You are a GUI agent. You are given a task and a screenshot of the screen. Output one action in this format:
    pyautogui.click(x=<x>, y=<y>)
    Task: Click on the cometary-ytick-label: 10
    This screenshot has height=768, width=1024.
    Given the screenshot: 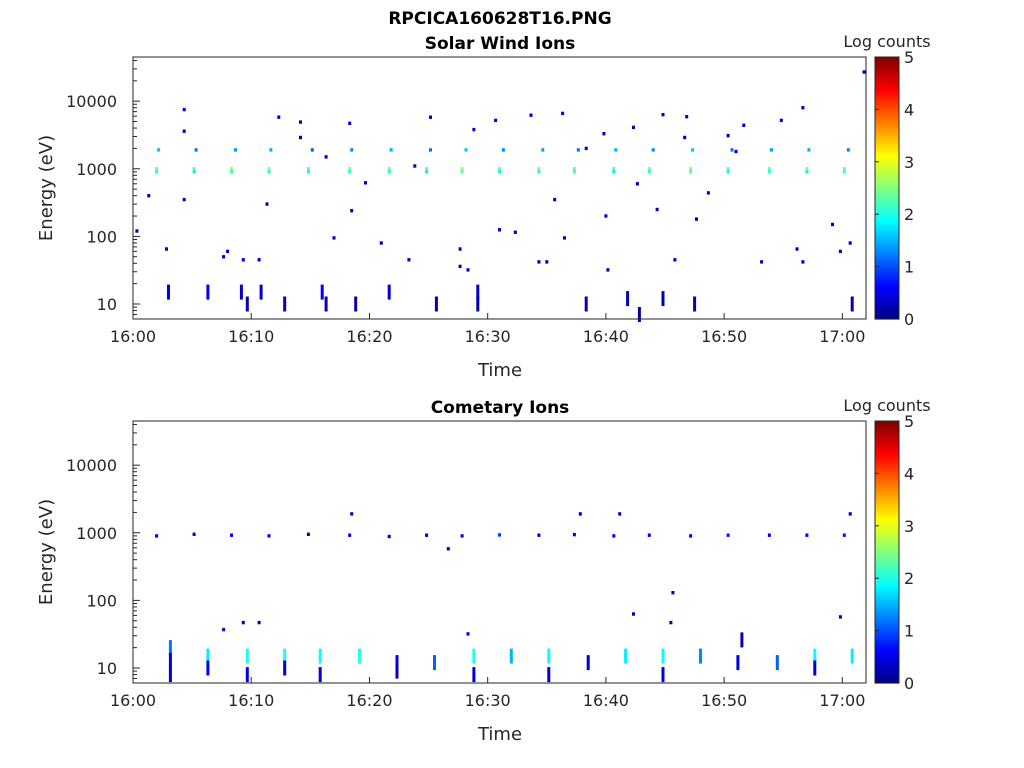 What is the action you would take?
    pyautogui.click(x=107, y=668)
    